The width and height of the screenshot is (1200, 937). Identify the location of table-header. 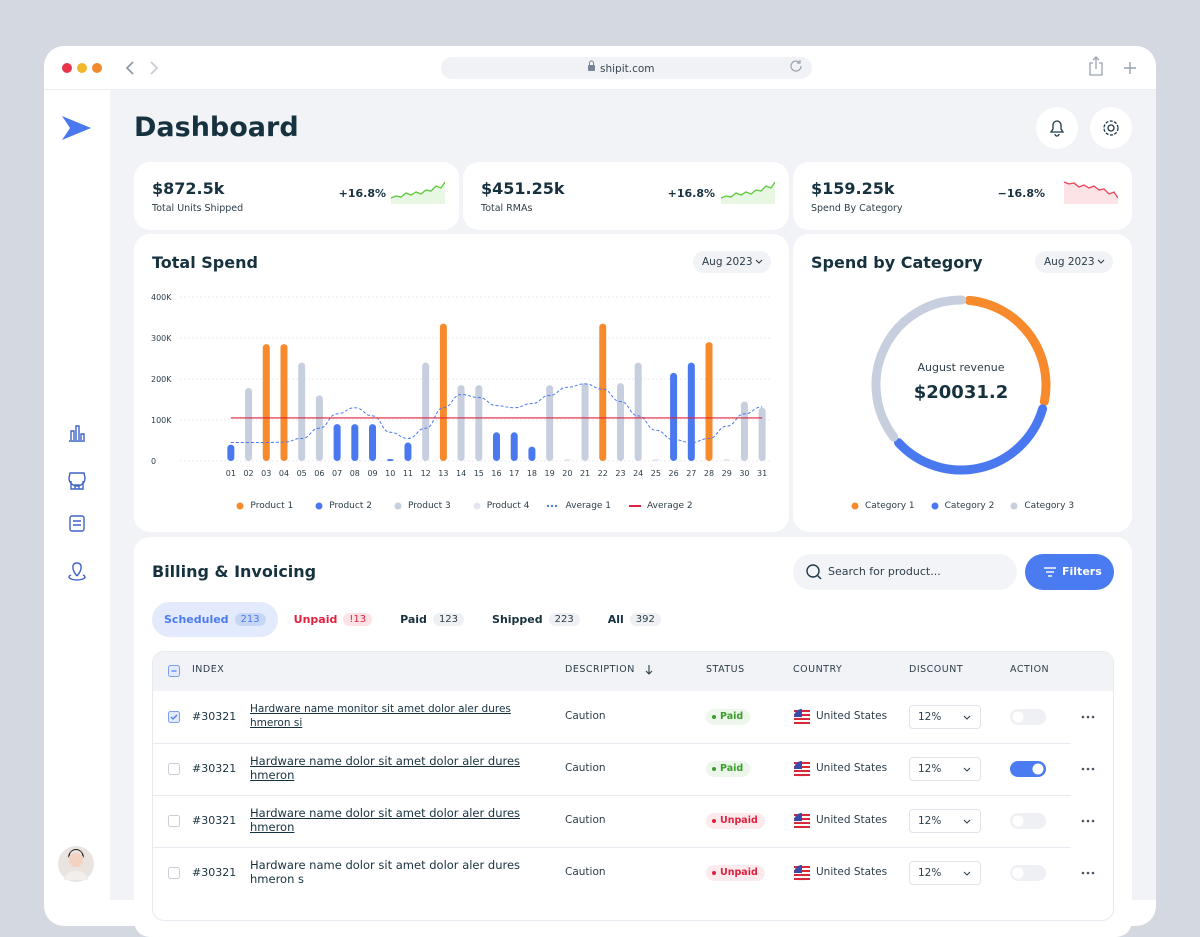
(633, 671).